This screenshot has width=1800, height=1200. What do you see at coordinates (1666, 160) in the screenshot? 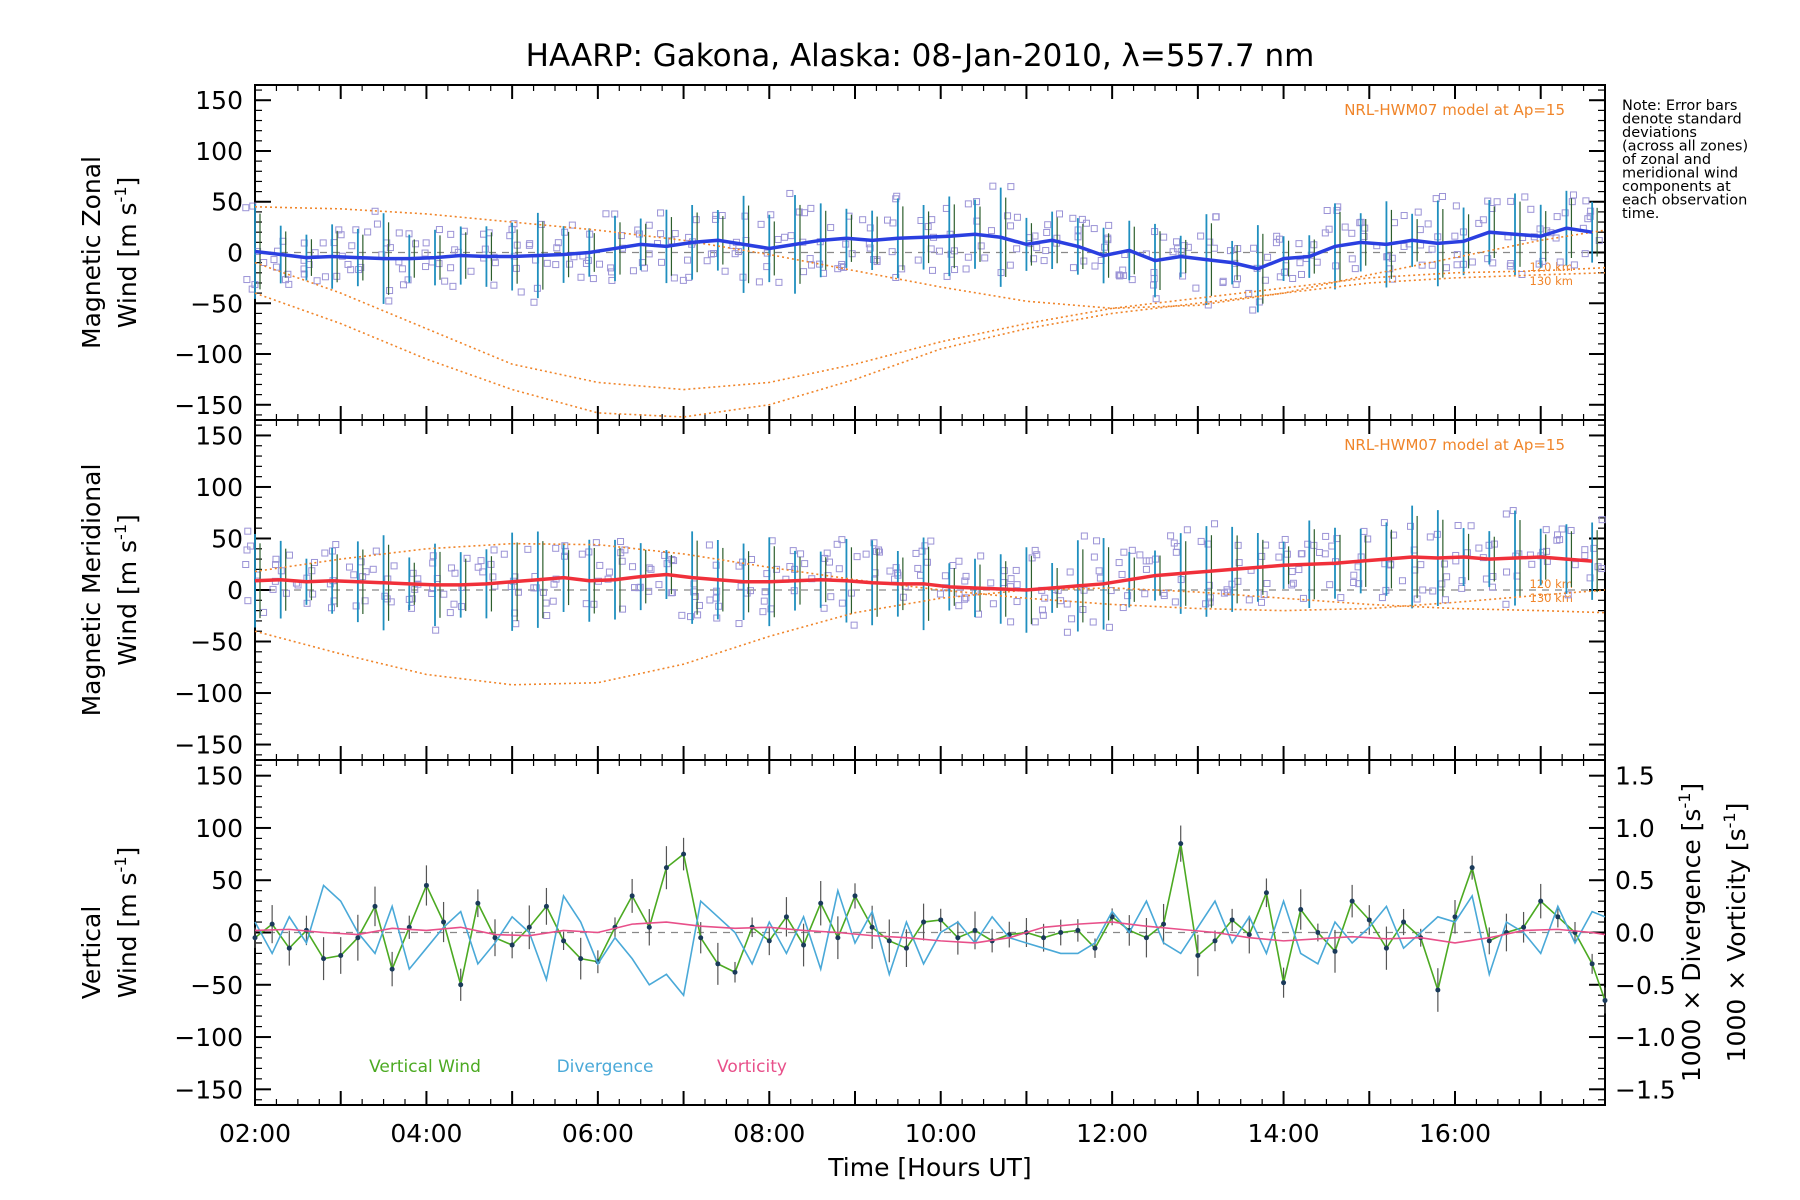
I see `note-line: of zonal and` at bounding box center [1666, 160].